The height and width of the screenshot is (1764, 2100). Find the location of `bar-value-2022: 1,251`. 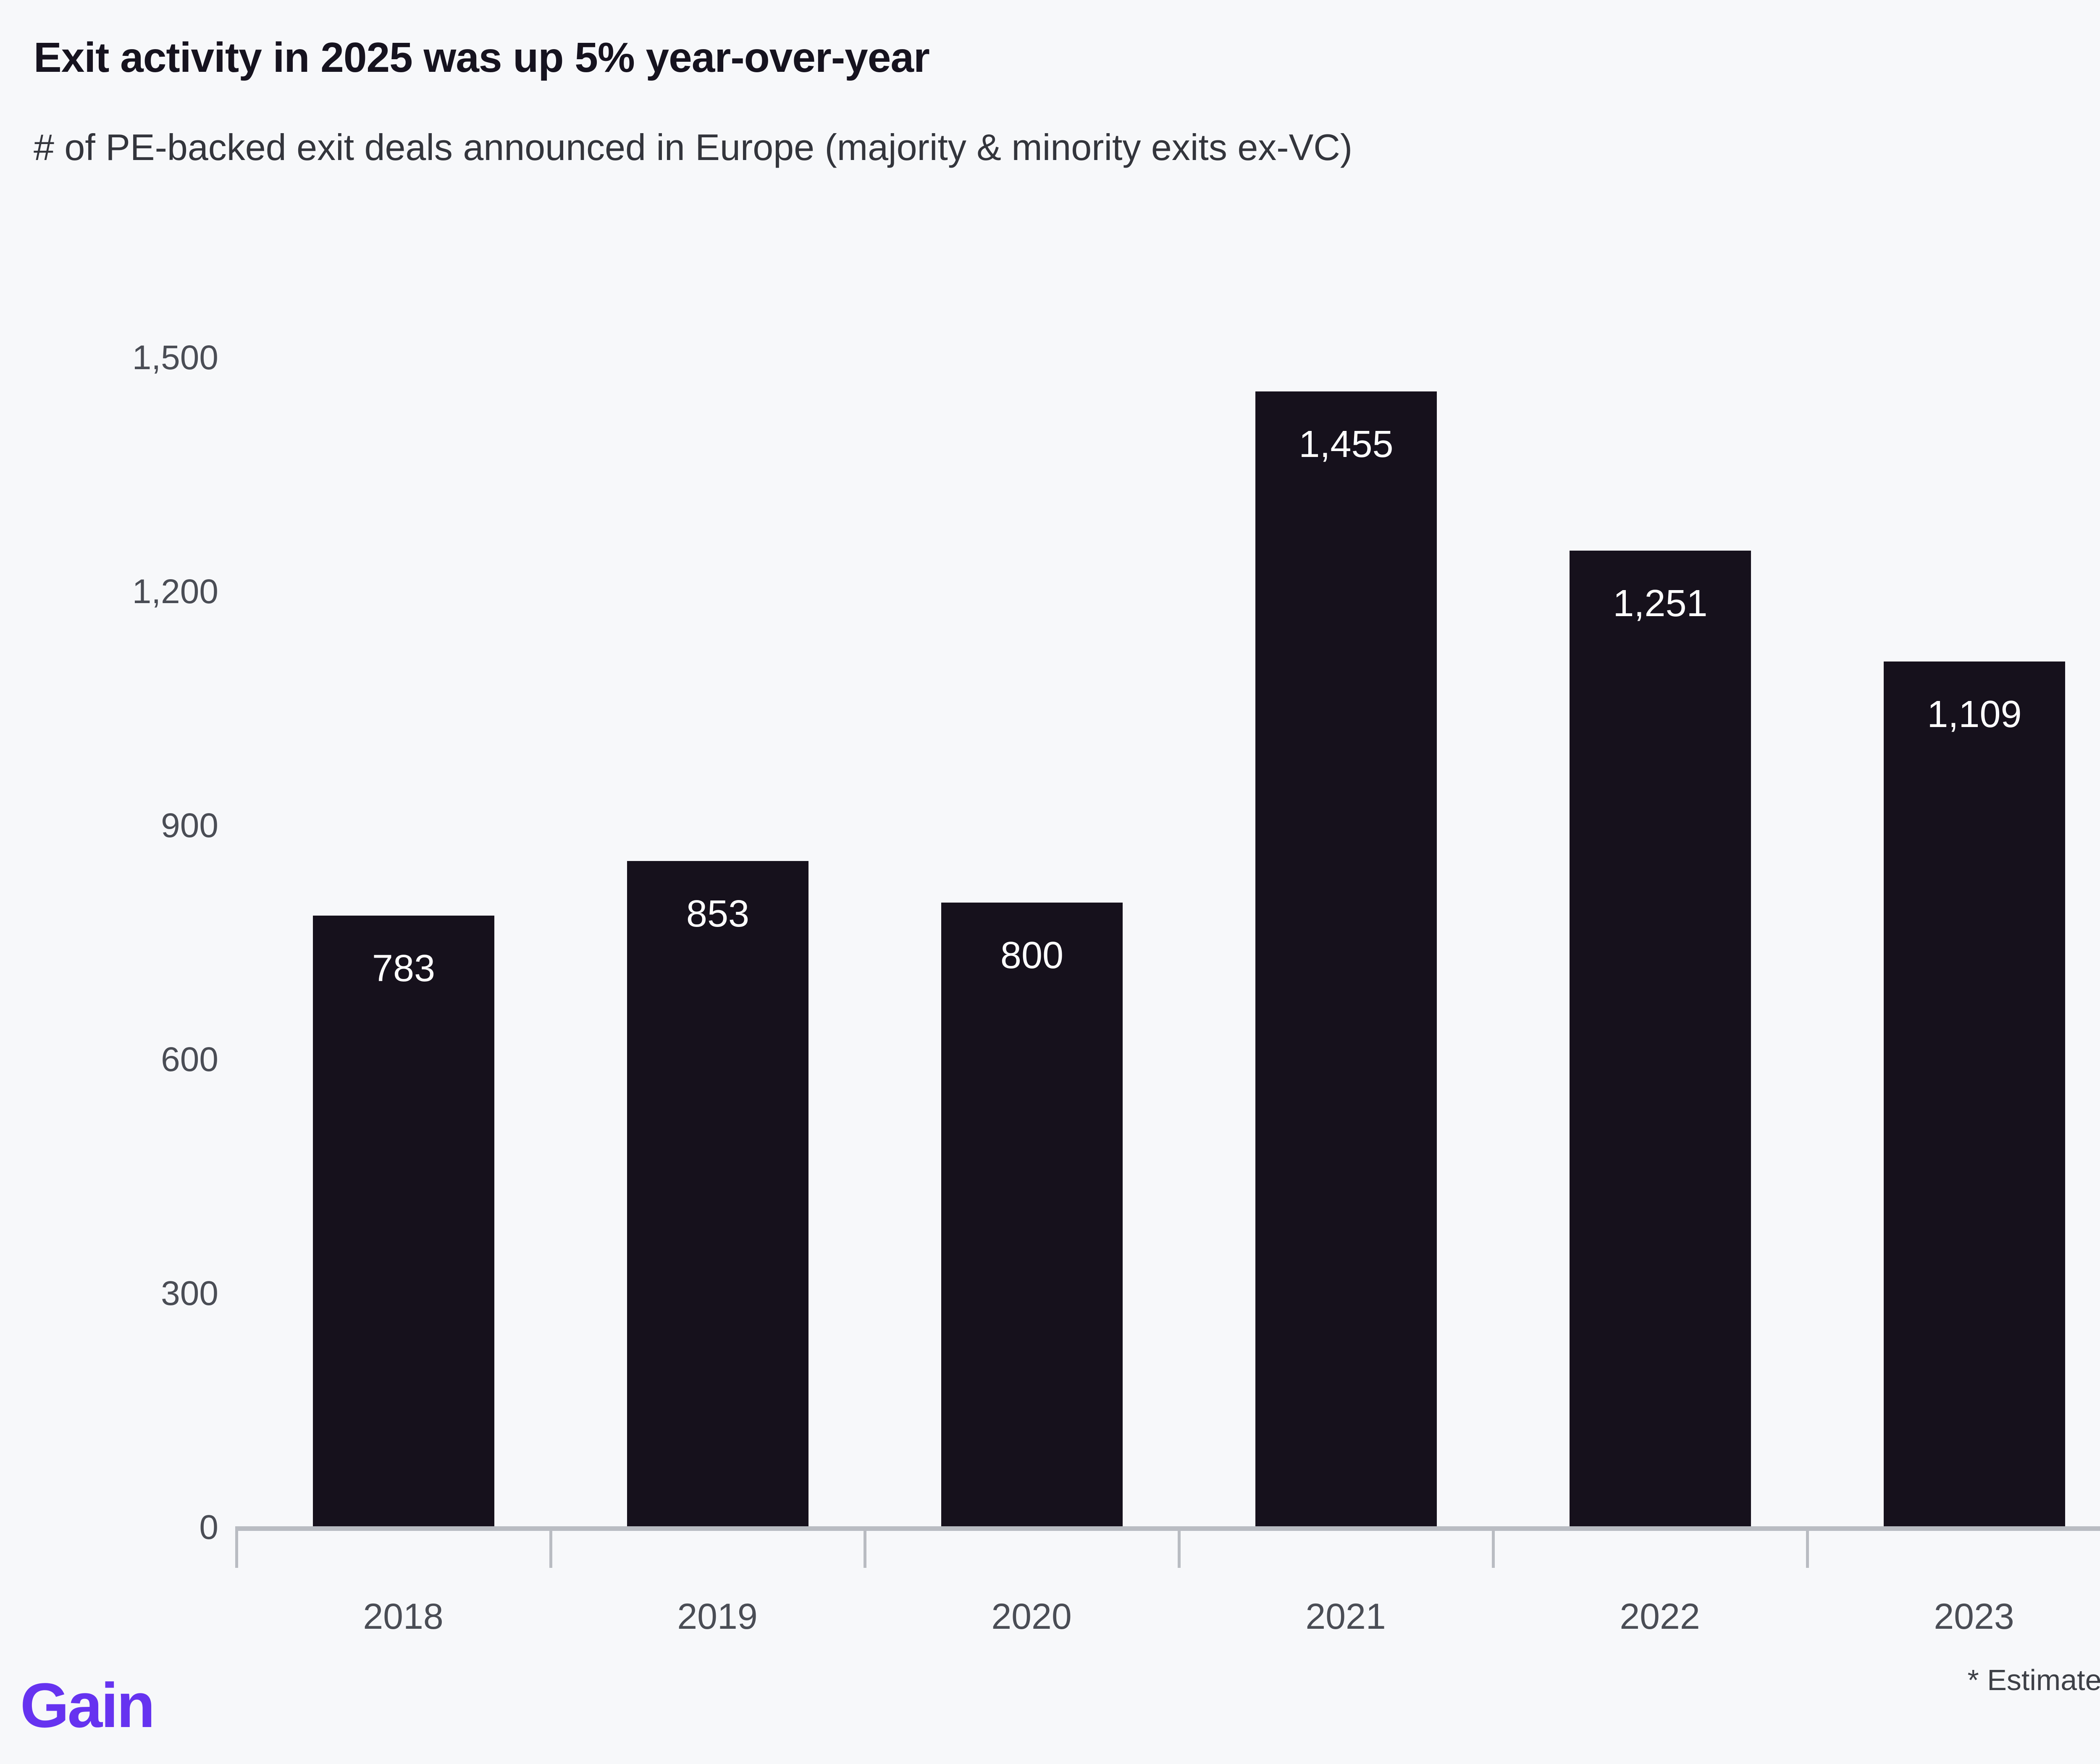

bar-value-2022: 1,251 is located at coordinates (1660, 604).